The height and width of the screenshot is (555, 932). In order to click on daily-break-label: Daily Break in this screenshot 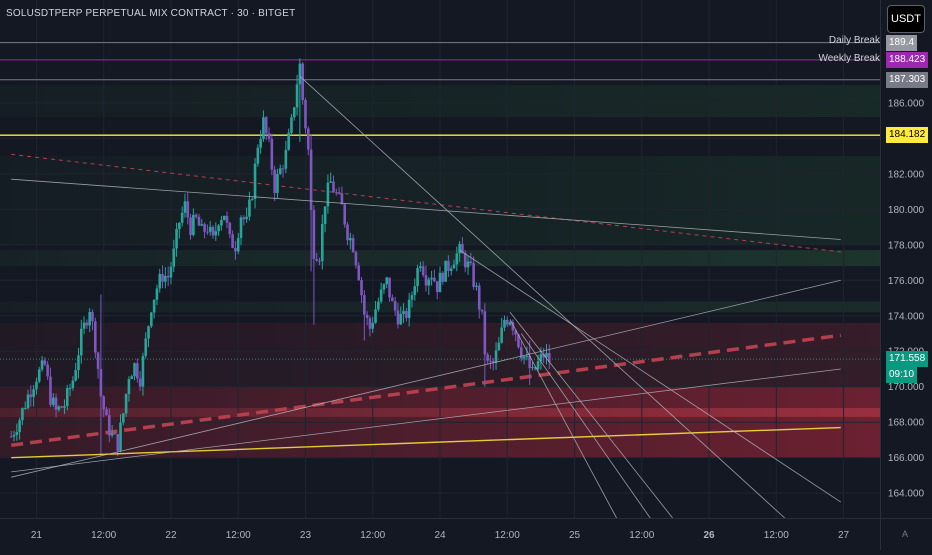, I will do `click(854, 40)`.